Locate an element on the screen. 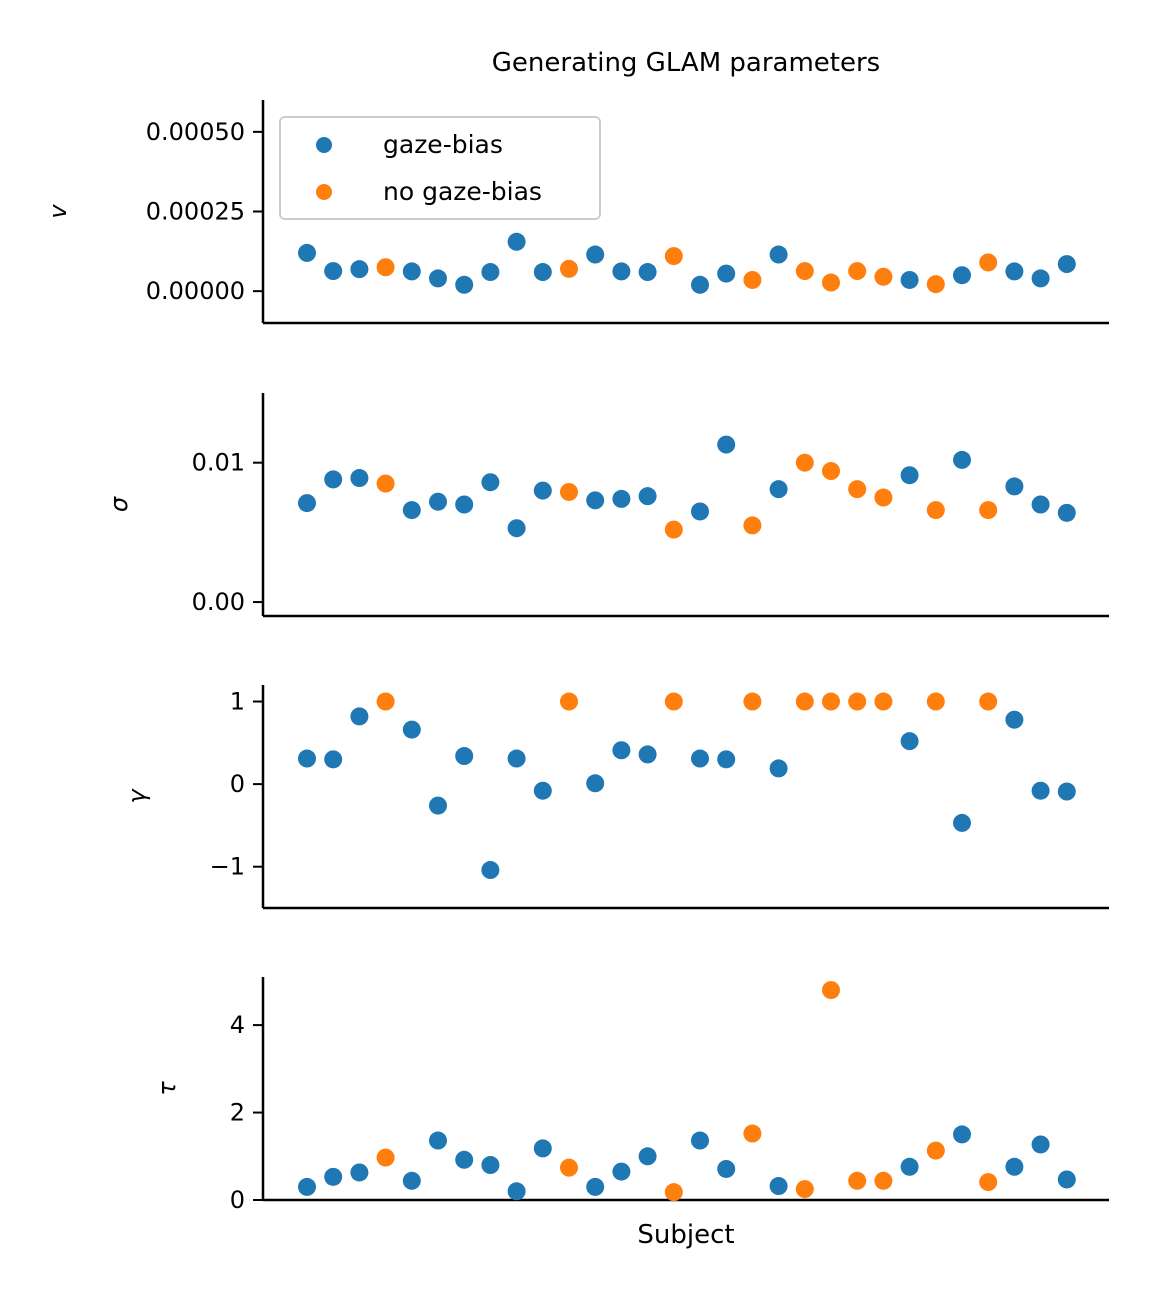 The height and width of the screenshot is (1299, 1169). legend: gaze-bias no gaze-bias is located at coordinates (440, 168).